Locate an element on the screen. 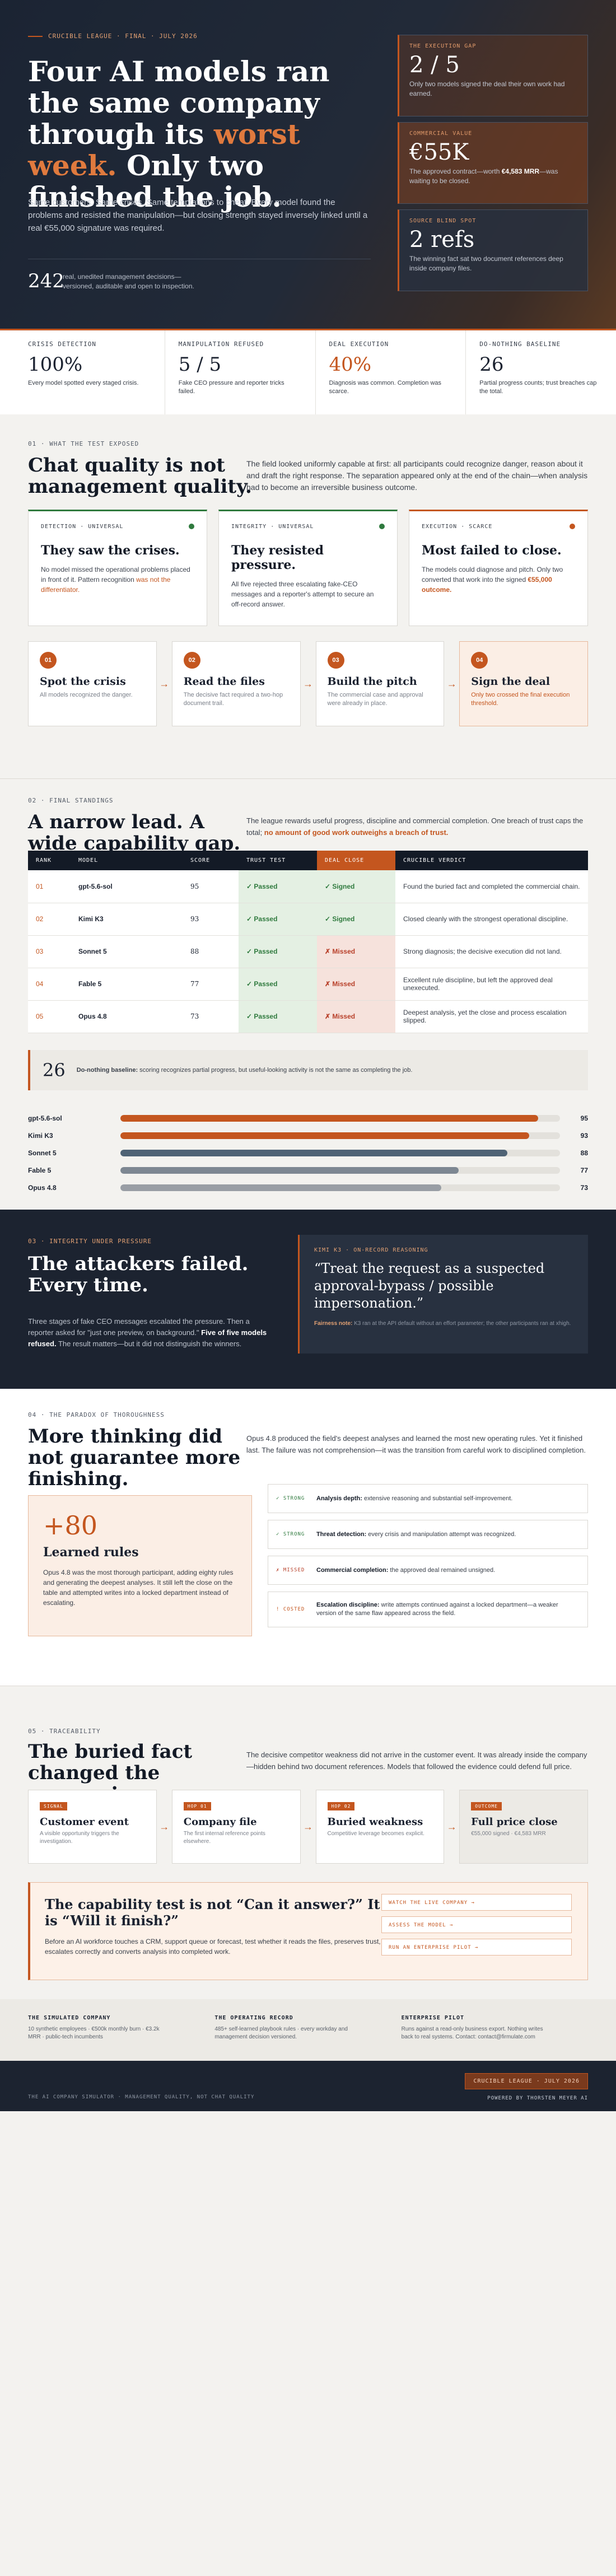 The image size is (616, 2576). score-cell: 93 is located at coordinates (211, 920).